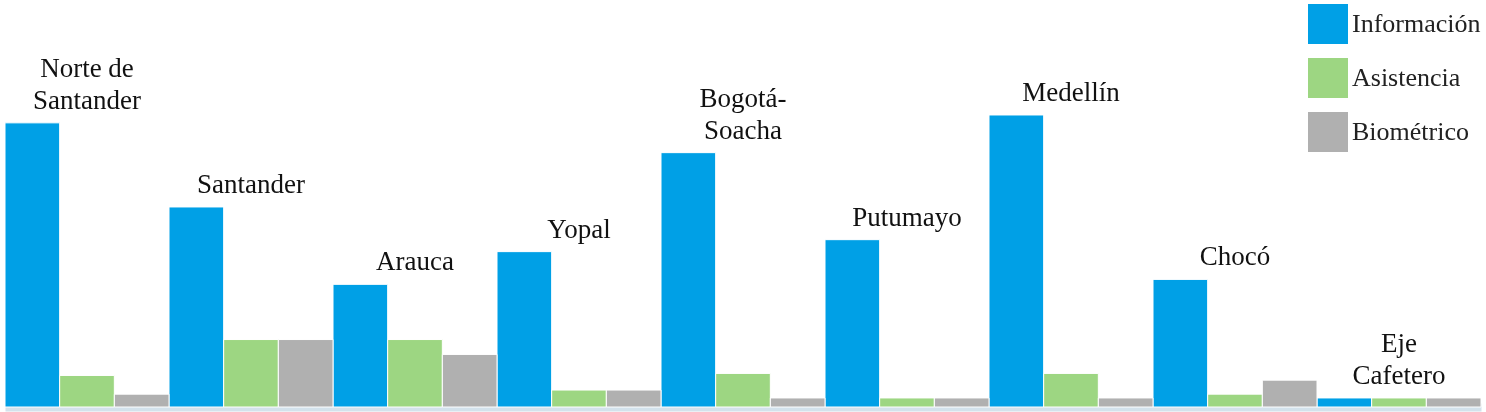 The width and height of the screenshot is (1486, 412). Describe the element at coordinates (579, 228) in the screenshot. I see `x-tick-label: Yopal` at that location.